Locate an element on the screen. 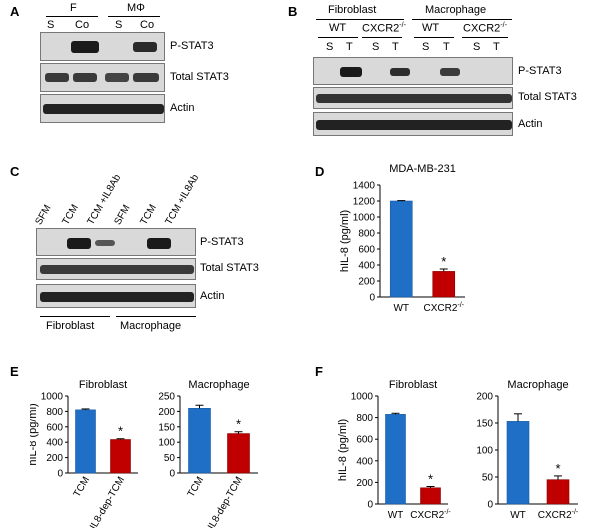 This screenshot has width=600, height=531. chart-e-macrophage: Macrophage 0 50 100 150 200 250 TCM * IL8-dep-TCM is located at coordinates (208, 453).